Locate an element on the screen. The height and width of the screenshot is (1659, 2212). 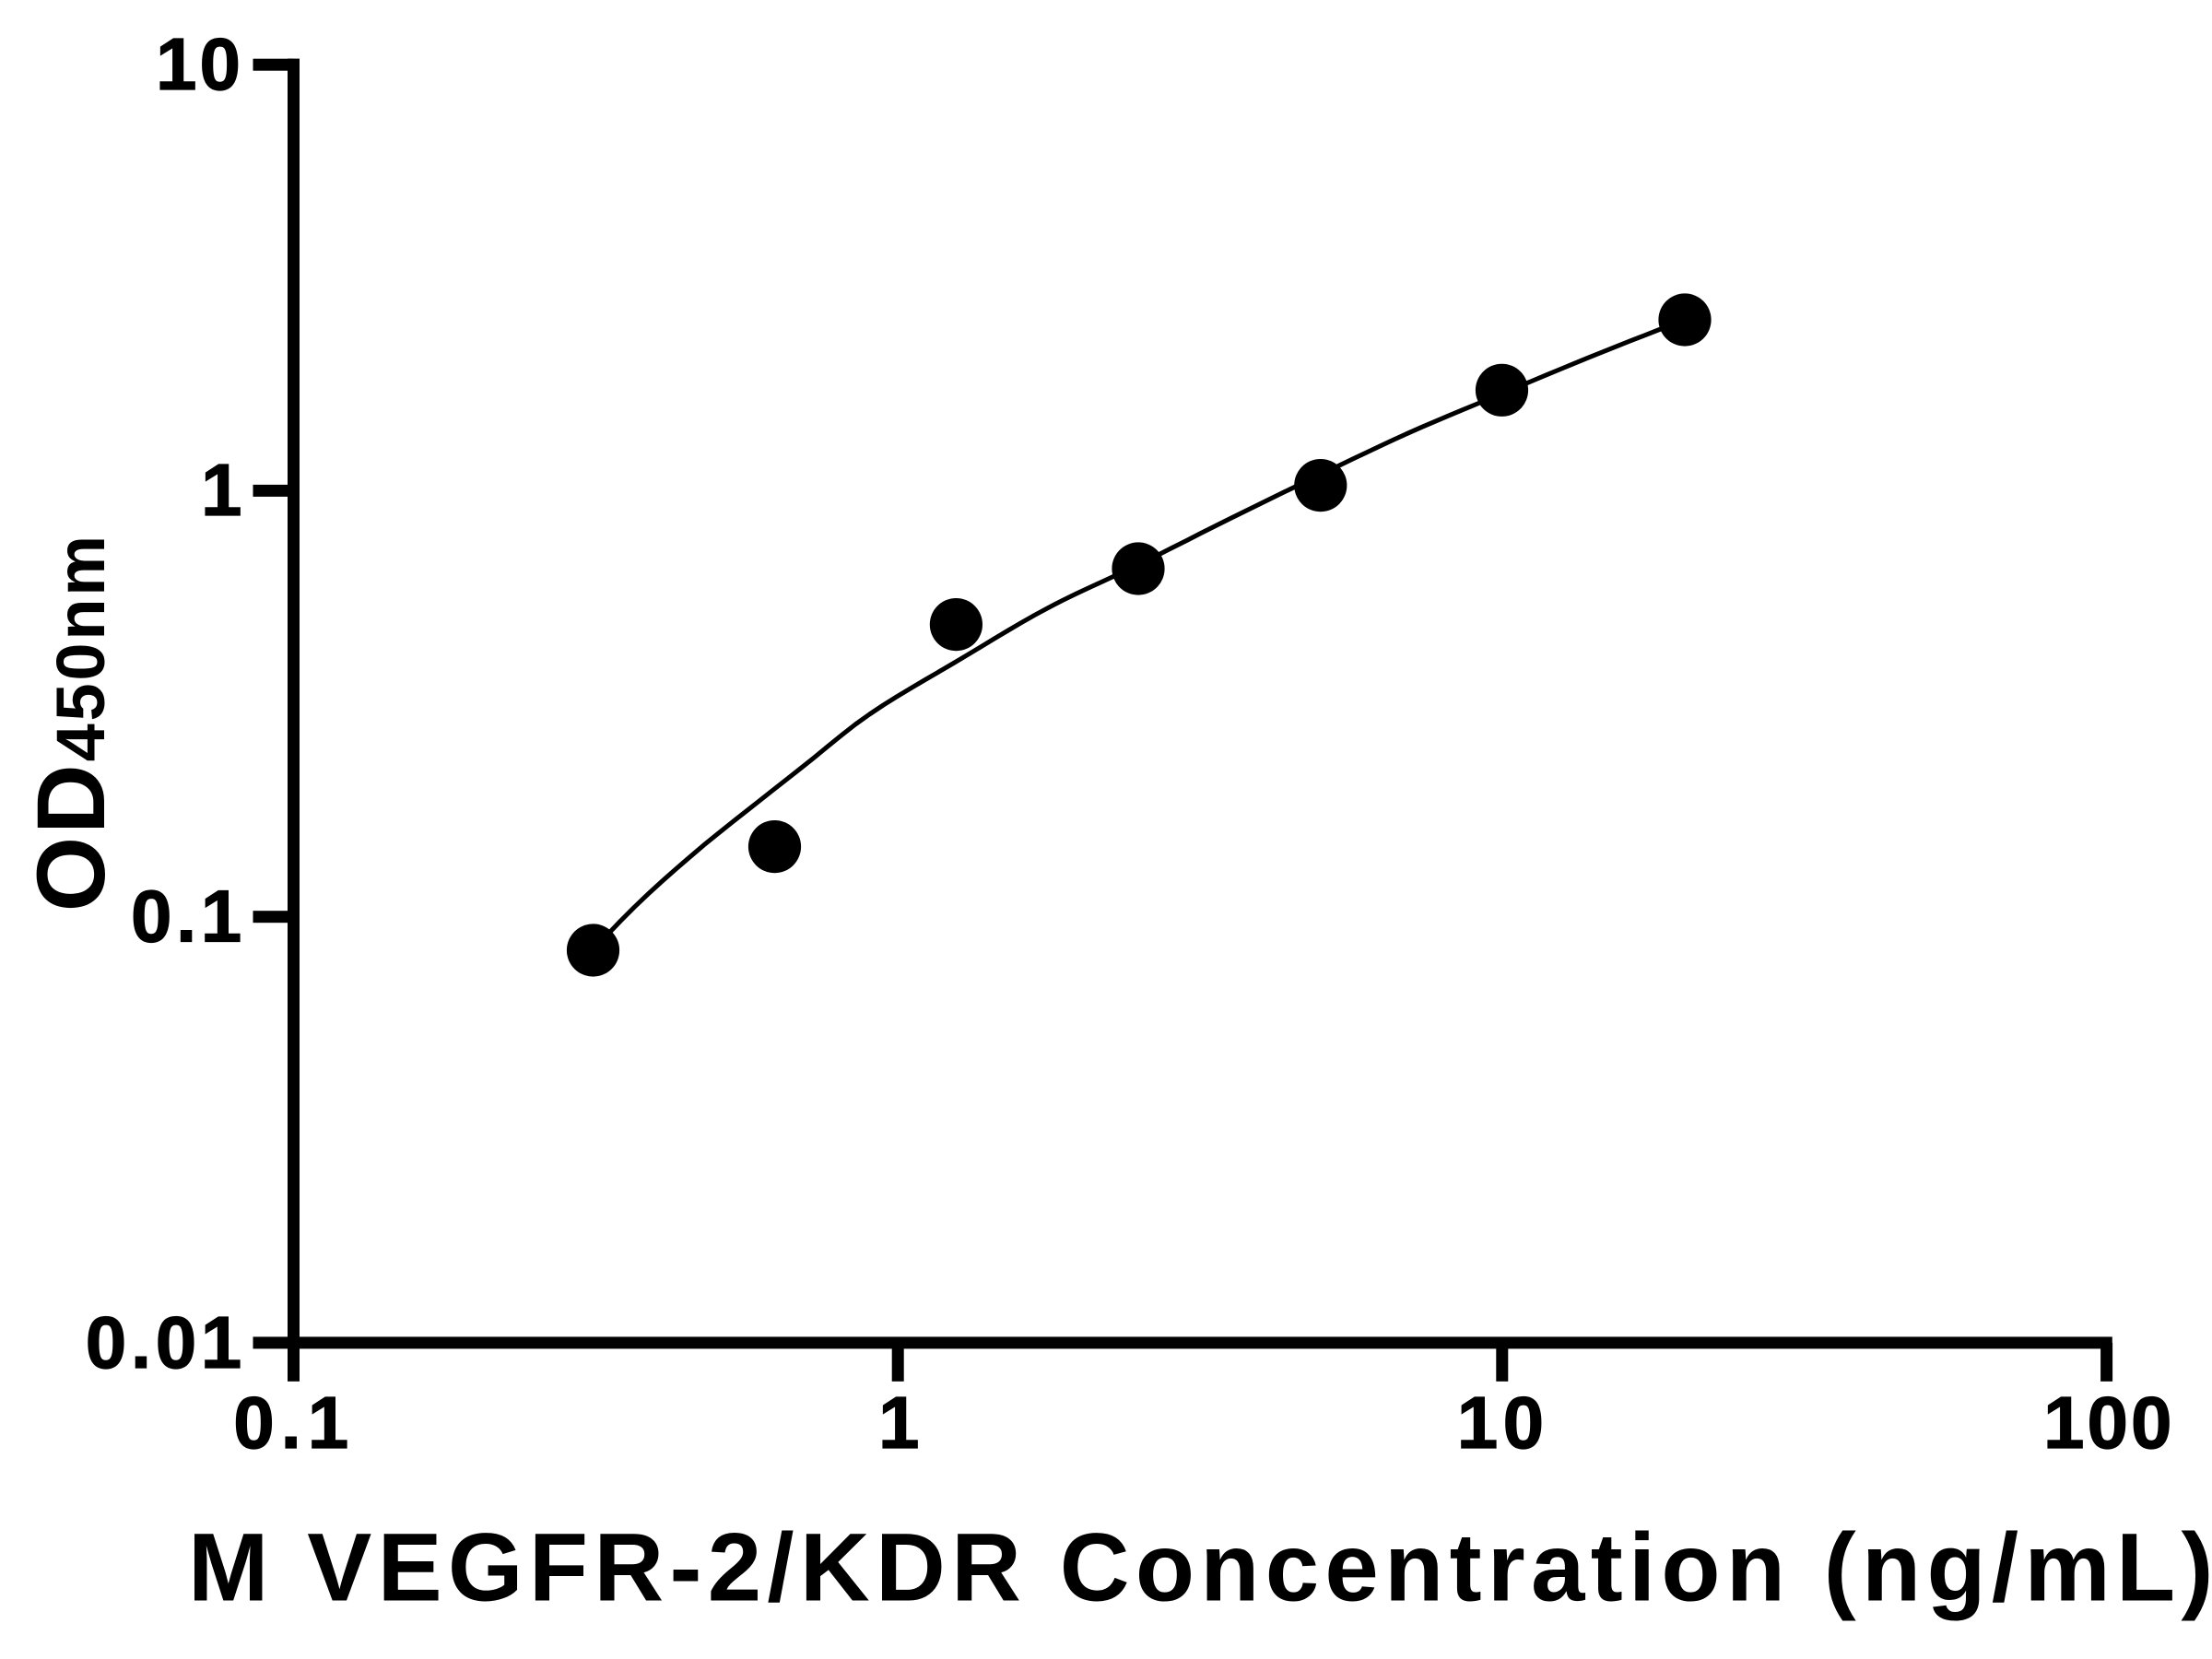
svg-text: 0.01 is located at coordinates (166, 1342).